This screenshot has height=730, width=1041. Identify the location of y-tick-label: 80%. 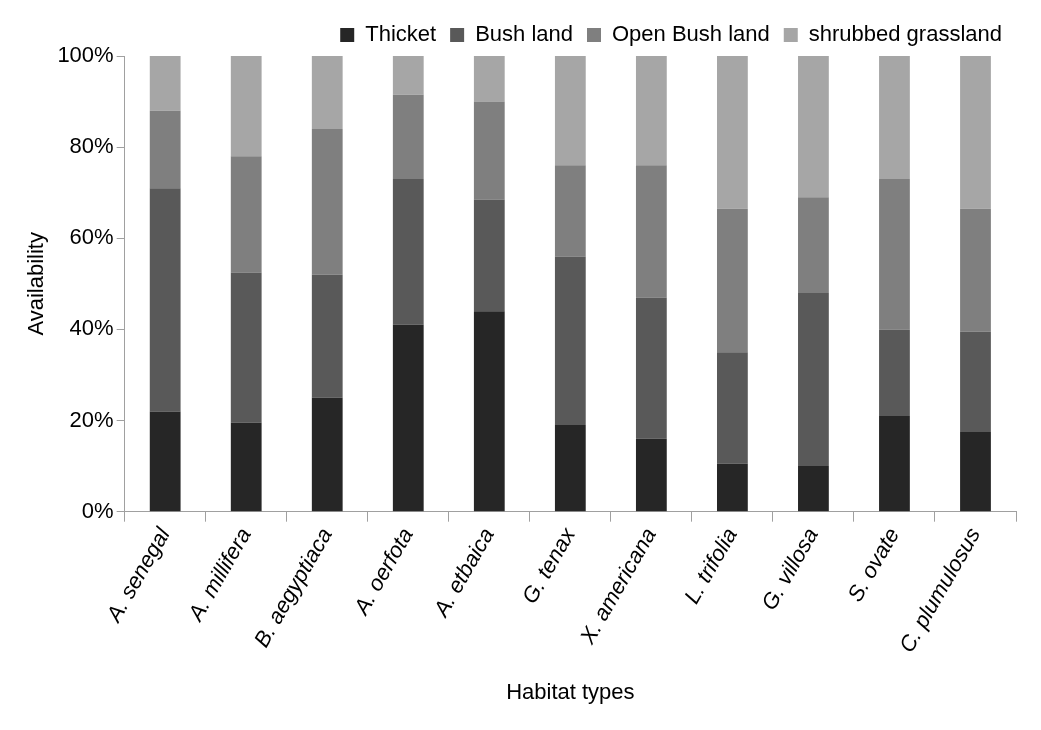
(91, 146).